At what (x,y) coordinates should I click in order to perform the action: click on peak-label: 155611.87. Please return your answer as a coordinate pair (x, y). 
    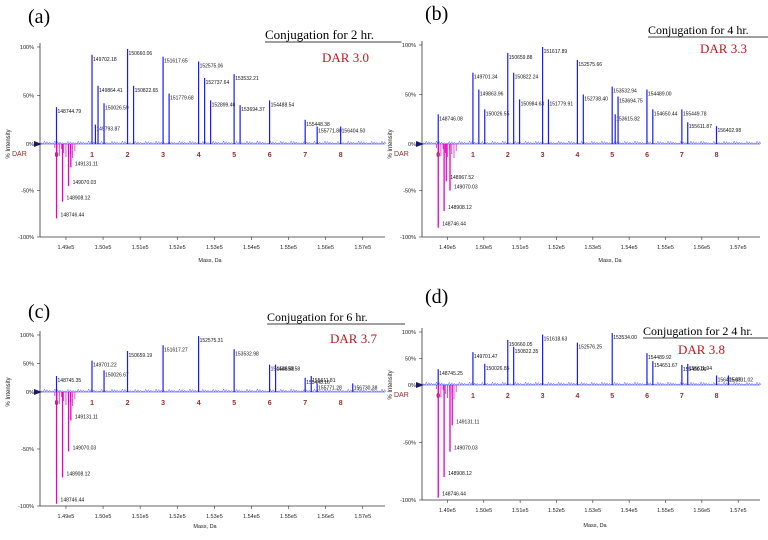
    Looking at the image, I should click on (700, 127).